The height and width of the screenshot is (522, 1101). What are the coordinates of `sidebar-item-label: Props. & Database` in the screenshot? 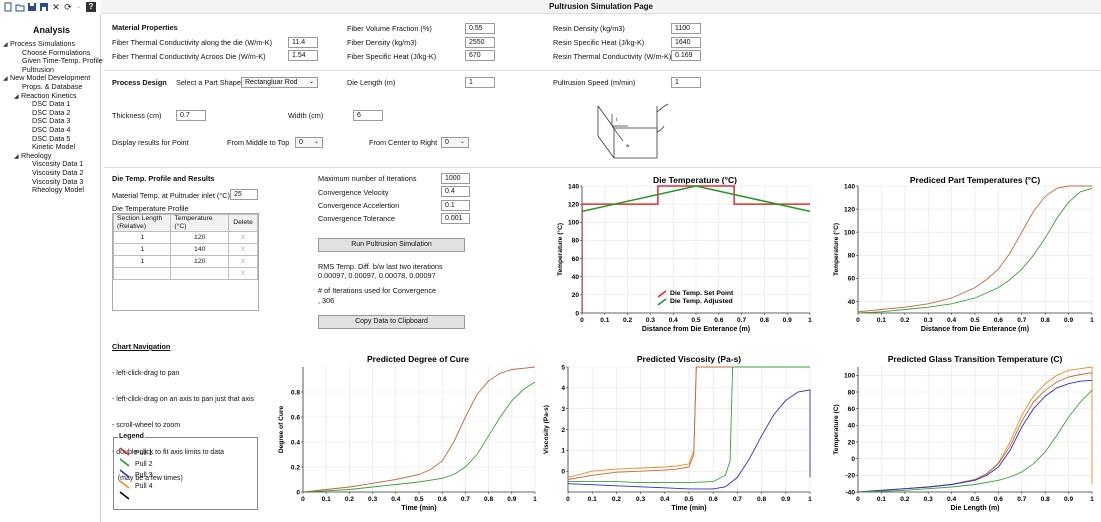 It's located at (52, 86).